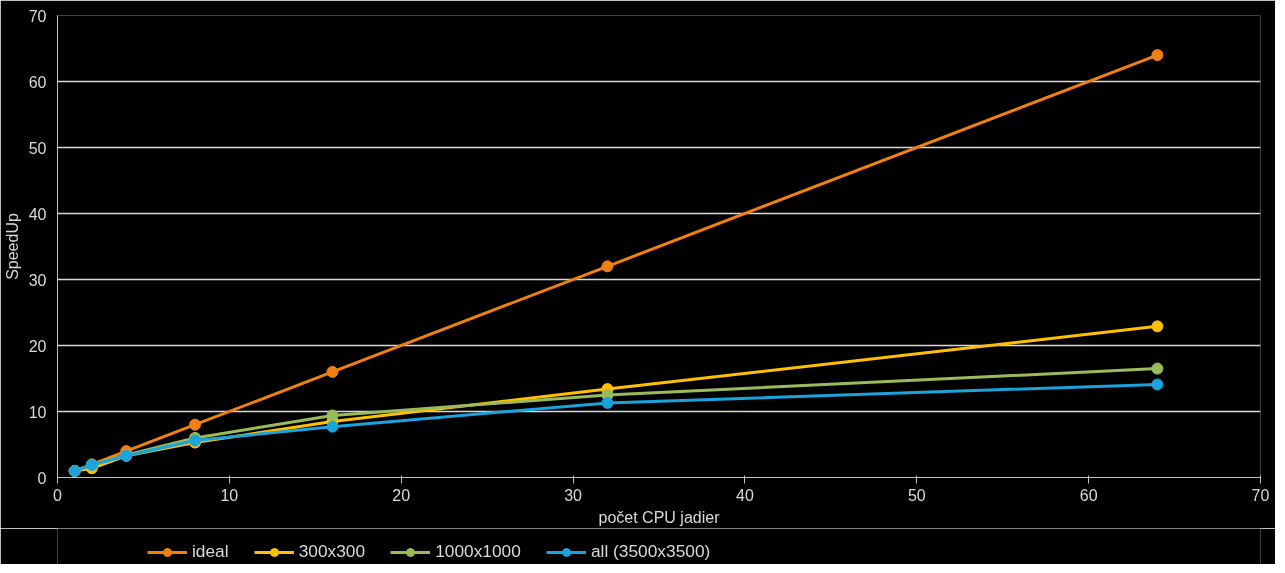 This screenshot has height=573, width=1285. What do you see at coordinates (37, 214) in the screenshot?
I see `y-tick-label: 40` at bounding box center [37, 214].